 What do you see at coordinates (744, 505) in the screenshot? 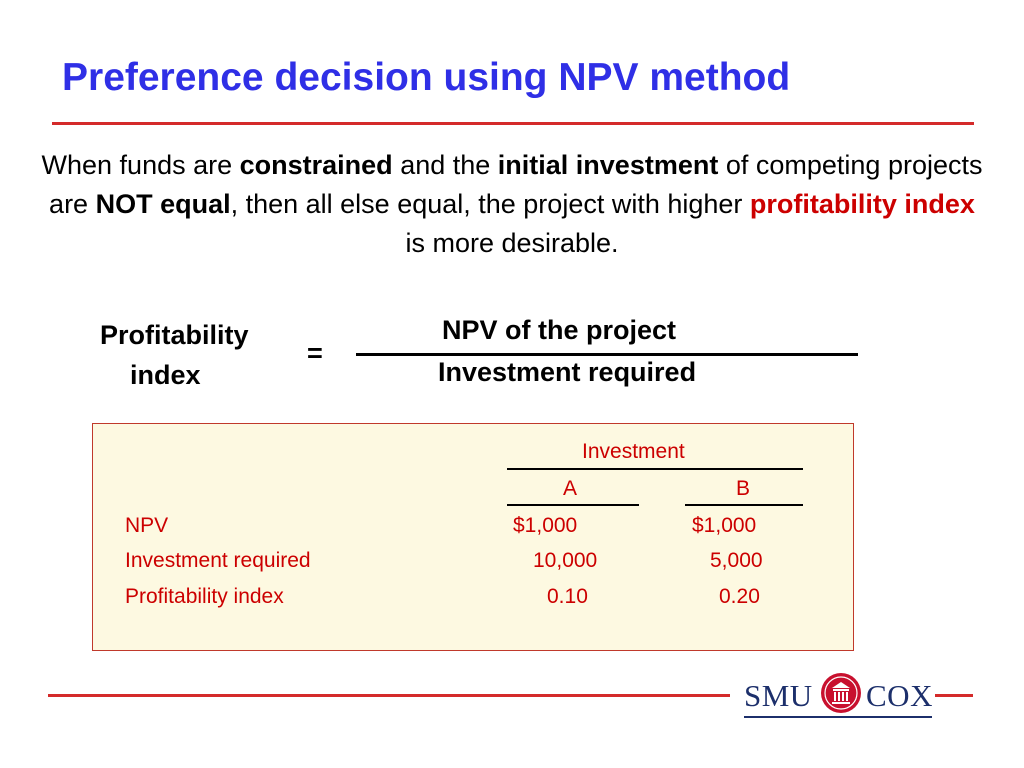
I see `column-b-underline` at bounding box center [744, 505].